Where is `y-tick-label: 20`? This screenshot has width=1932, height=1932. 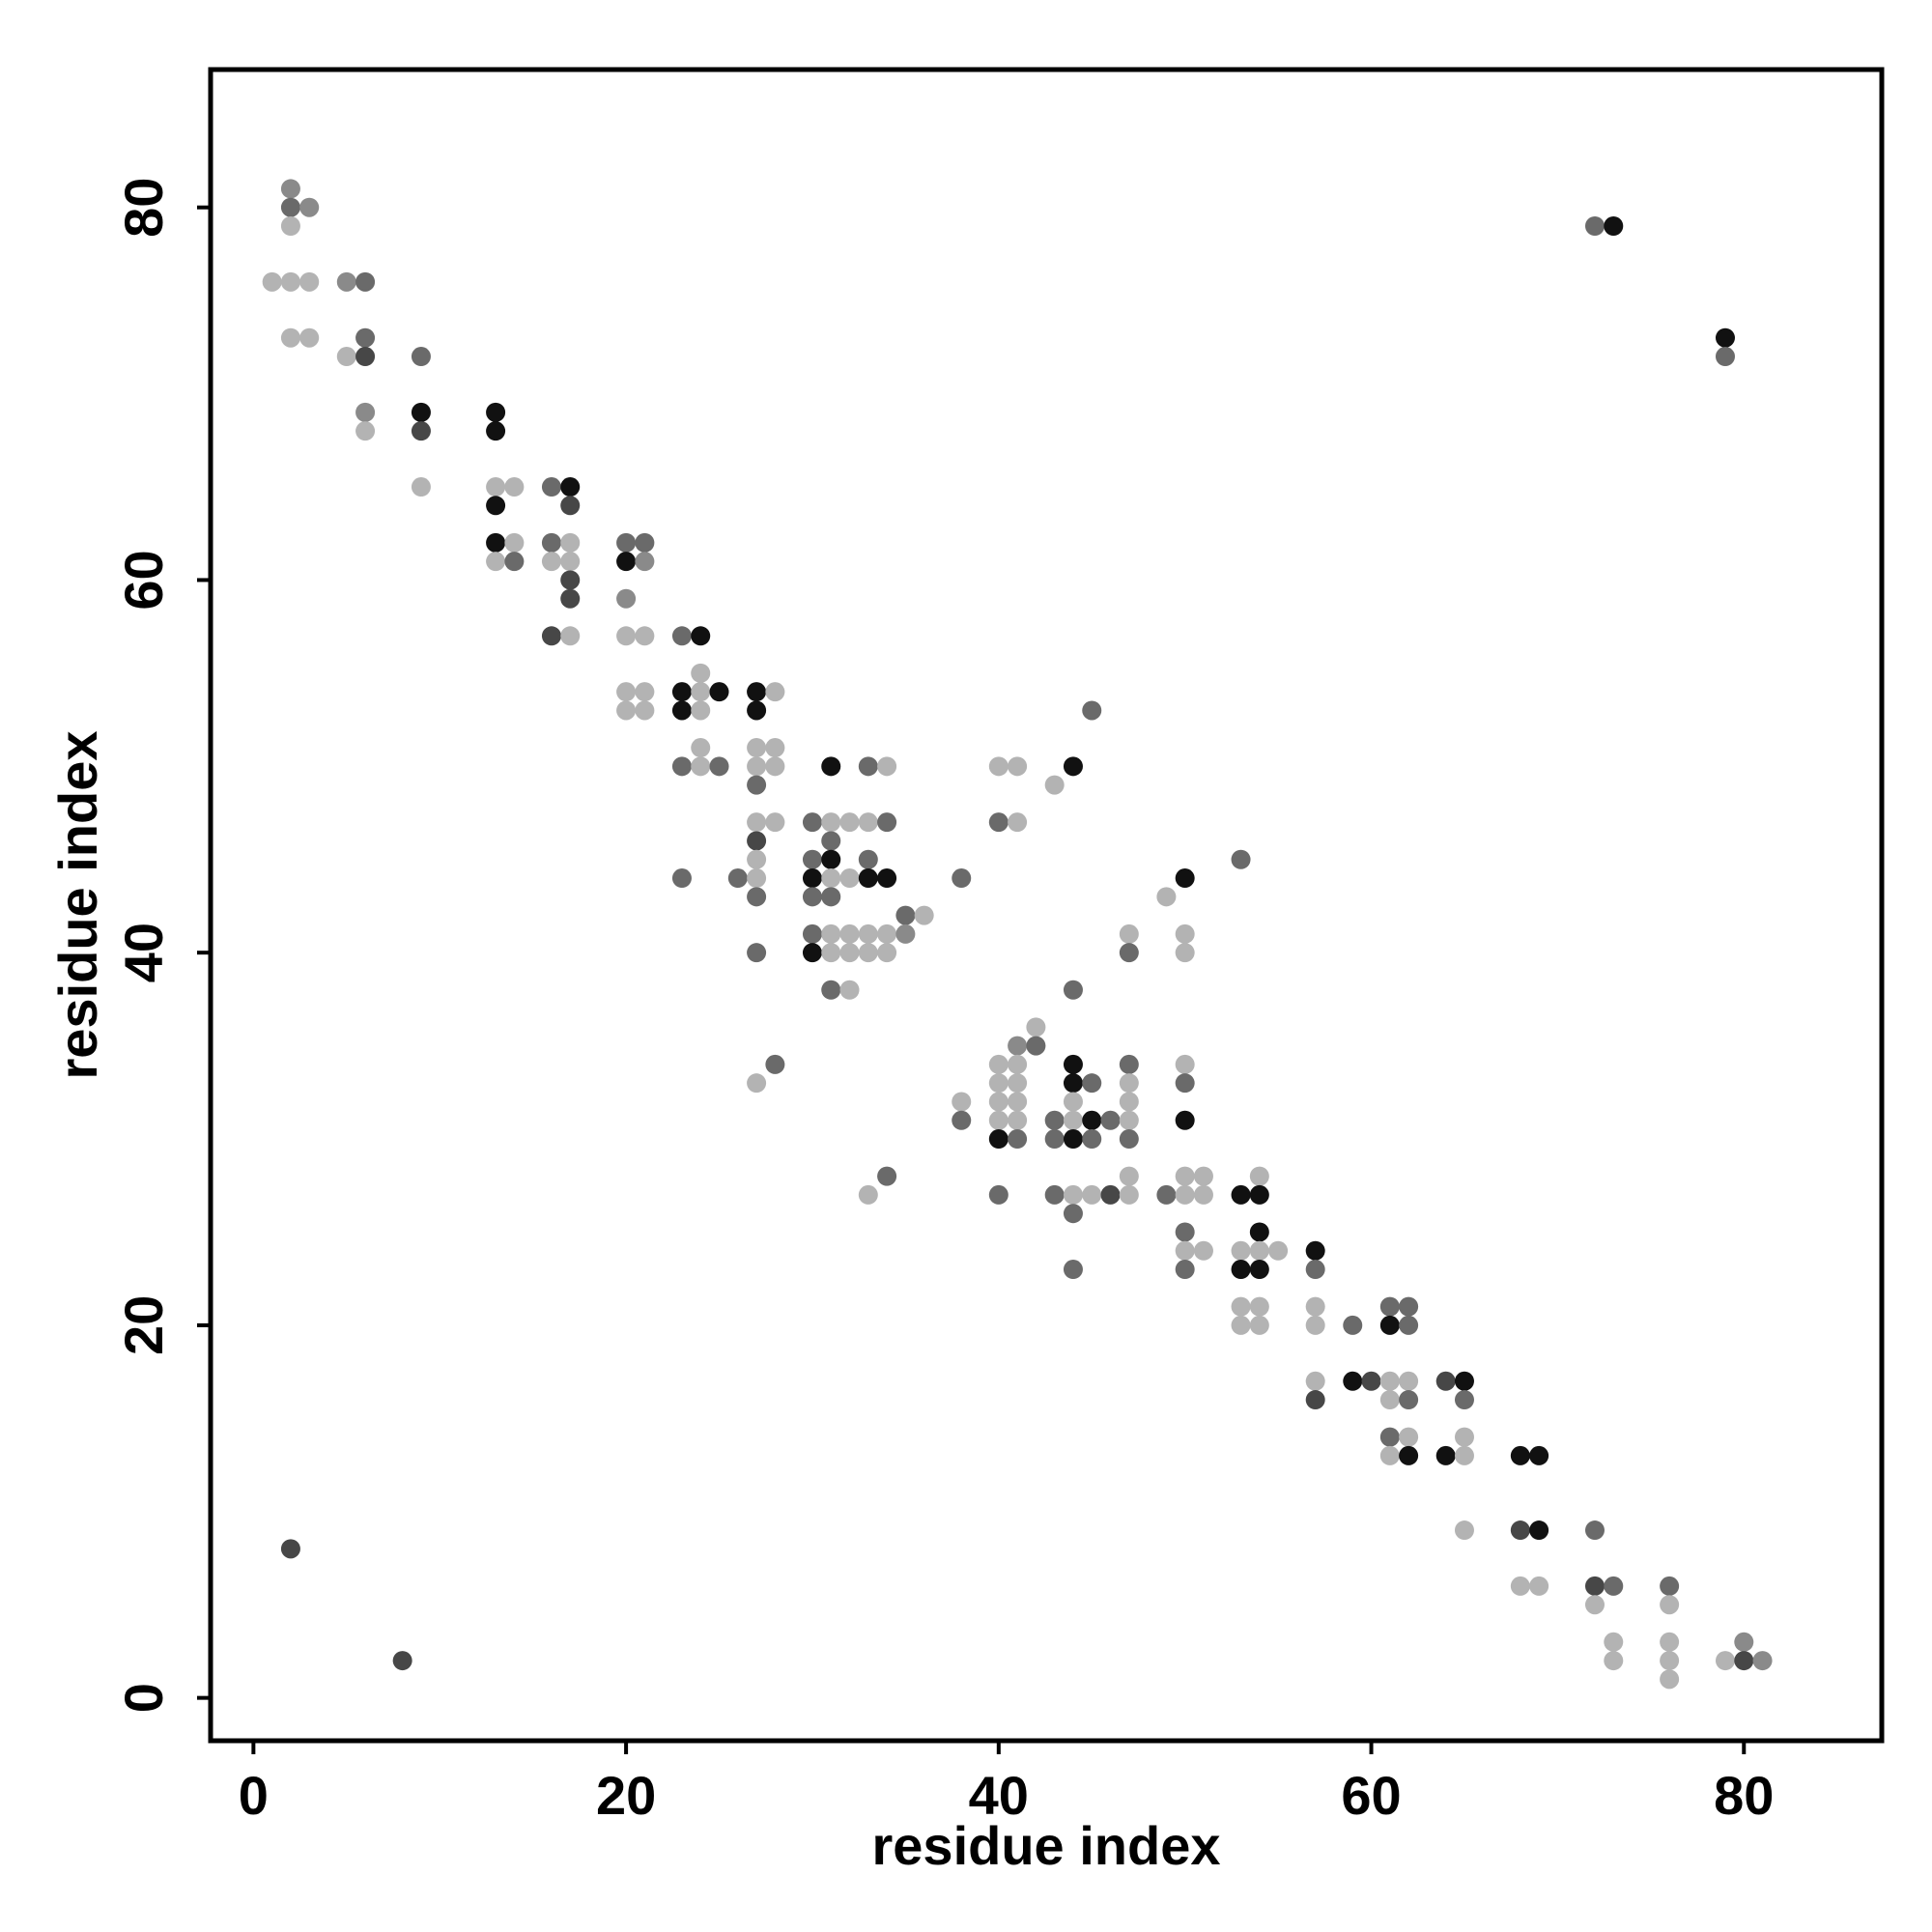 y-tick-label: 20 is located at coordinates (143, 1325).